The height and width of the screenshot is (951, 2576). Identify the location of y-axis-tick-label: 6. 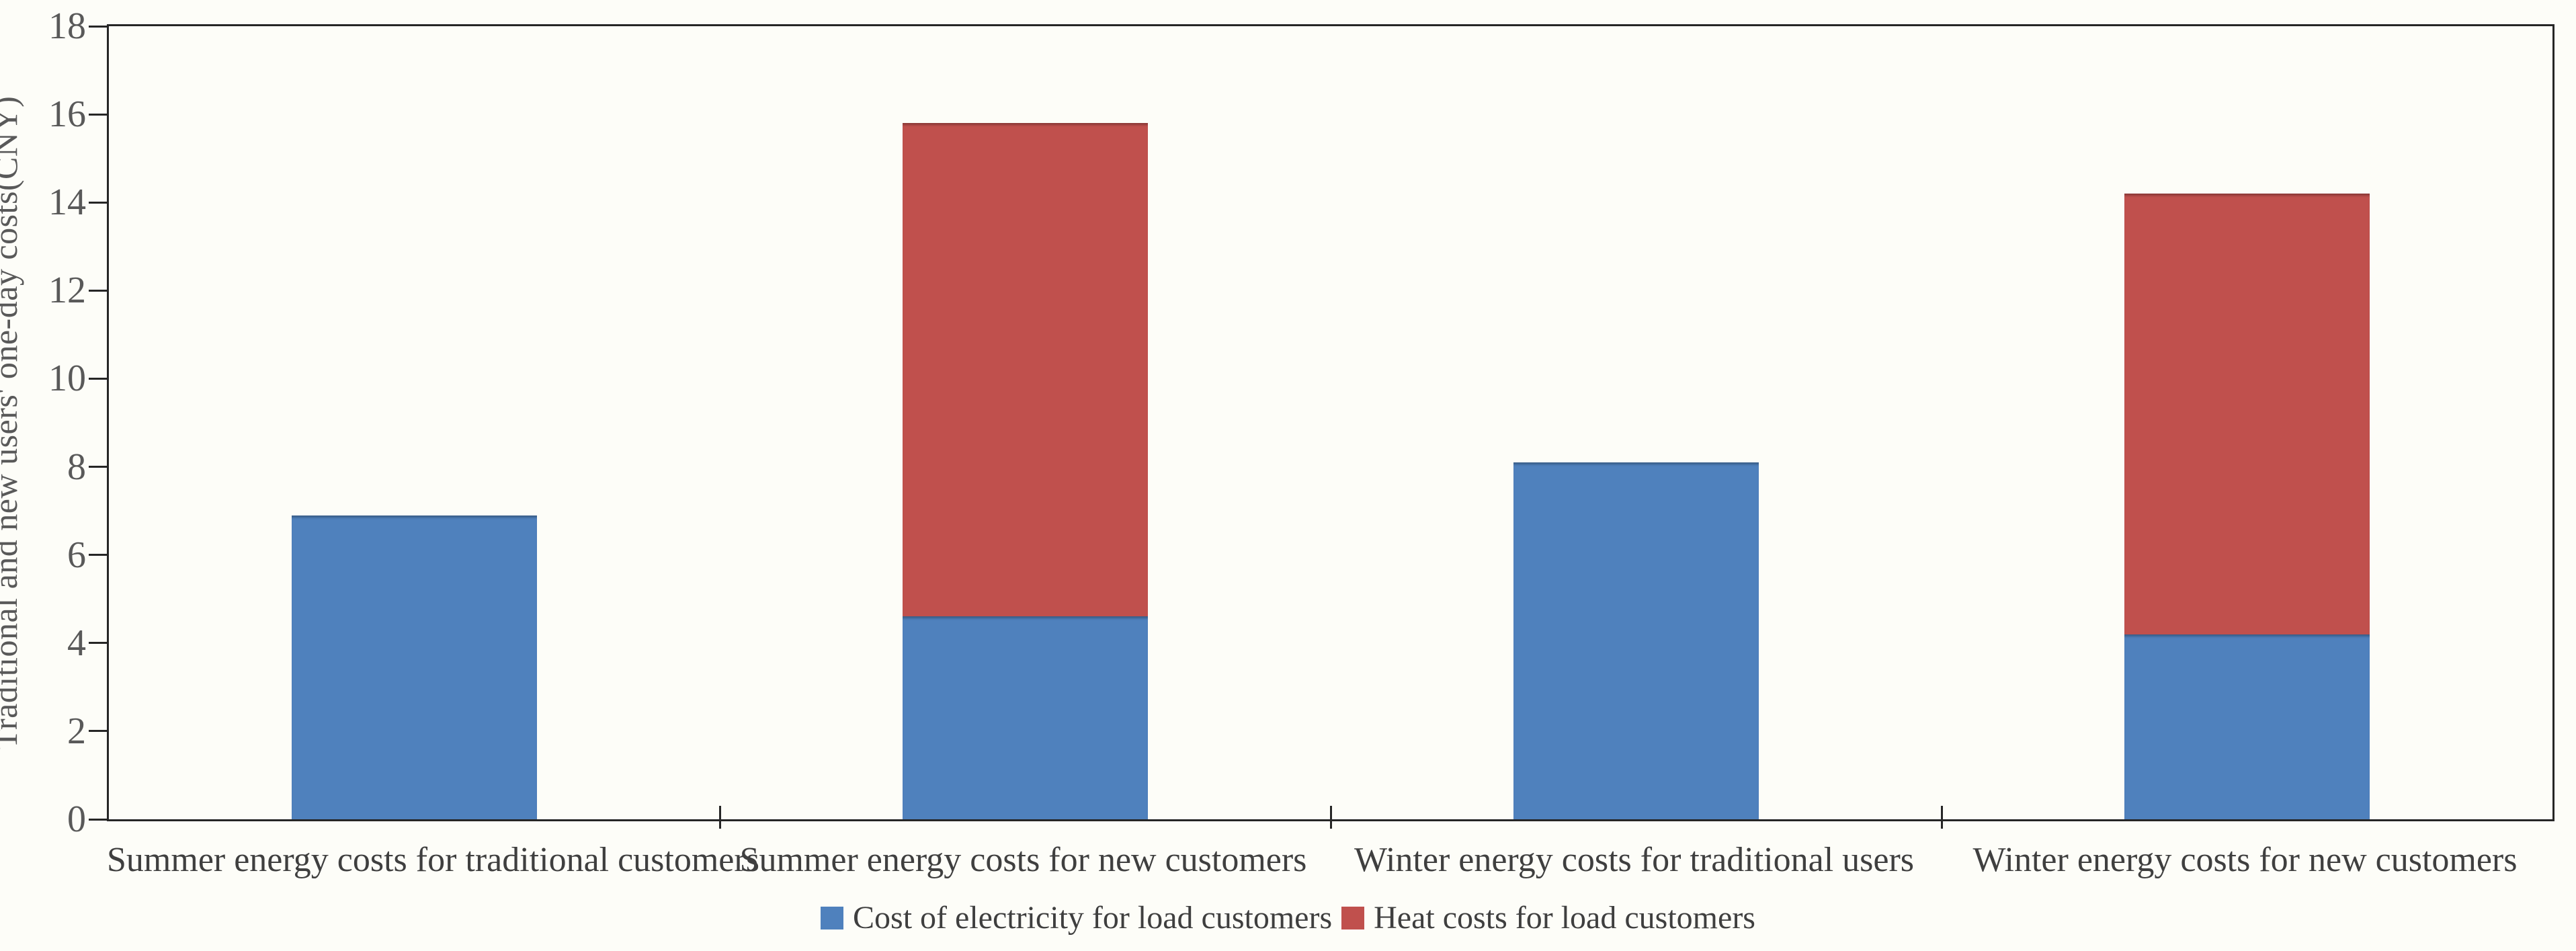
(76, 555).